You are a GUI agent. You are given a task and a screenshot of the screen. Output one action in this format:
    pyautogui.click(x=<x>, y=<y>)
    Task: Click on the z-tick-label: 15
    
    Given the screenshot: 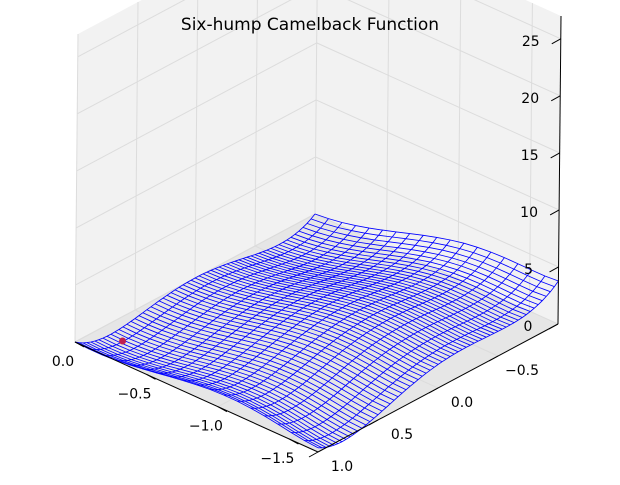 What is the action you would take?
    pyautogui.click(x=530, y=156)
    